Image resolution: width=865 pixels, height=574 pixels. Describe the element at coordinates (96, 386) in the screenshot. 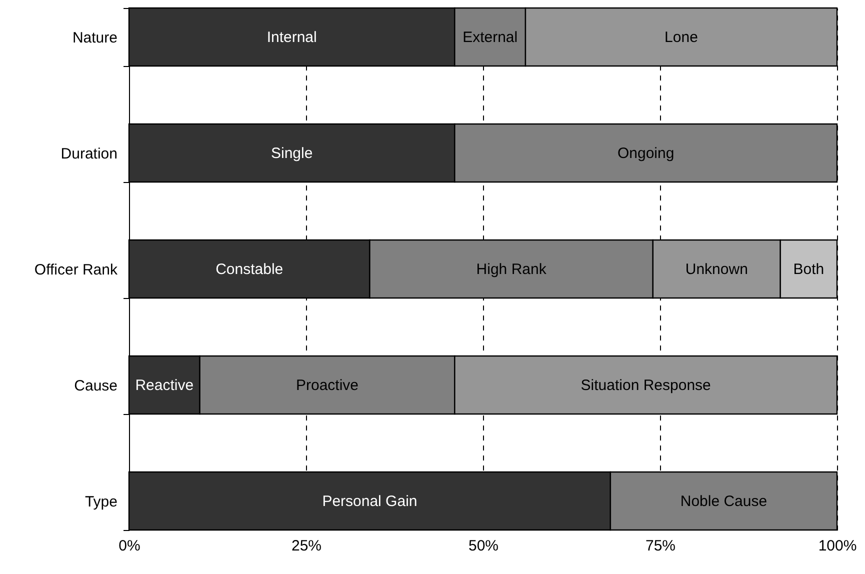

I see `y-tick-label: Cause` at that location.